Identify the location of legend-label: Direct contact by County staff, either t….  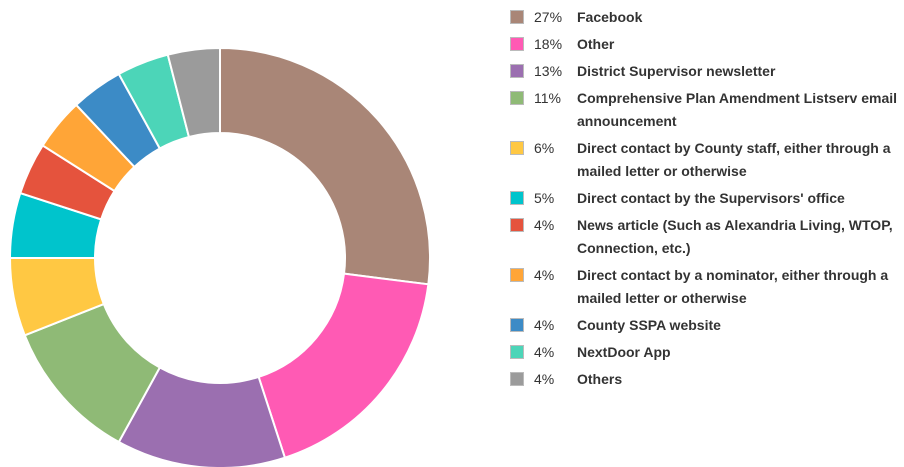
(734, 159).